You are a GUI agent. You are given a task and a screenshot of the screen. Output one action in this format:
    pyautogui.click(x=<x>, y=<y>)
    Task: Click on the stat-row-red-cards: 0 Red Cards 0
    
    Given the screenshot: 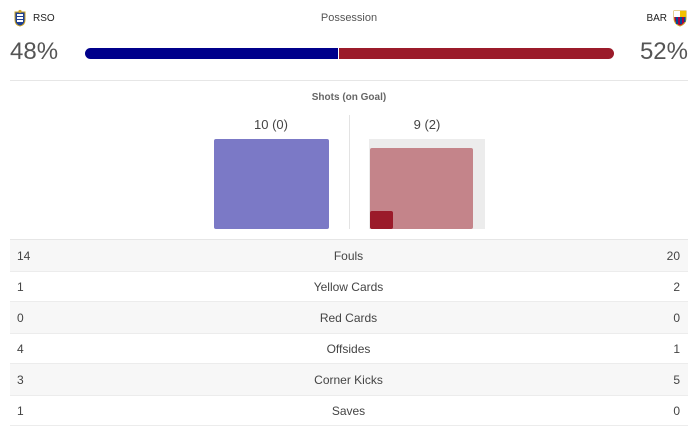 What is the action you would take?
    pyautogui.click(x=349, y=317)
    